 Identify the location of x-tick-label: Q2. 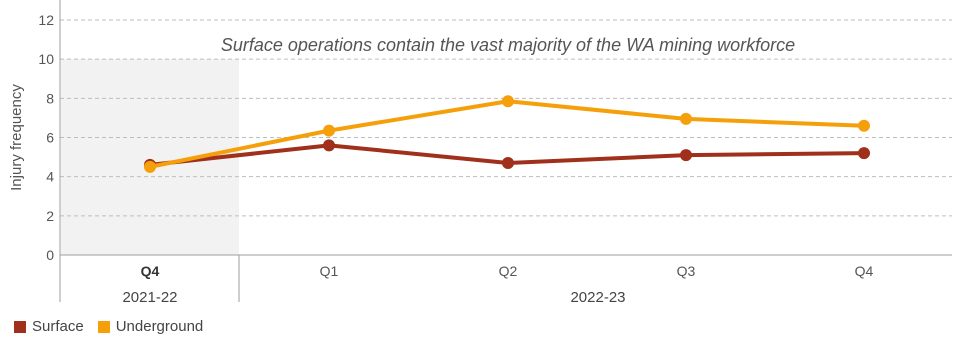
(508, 271).